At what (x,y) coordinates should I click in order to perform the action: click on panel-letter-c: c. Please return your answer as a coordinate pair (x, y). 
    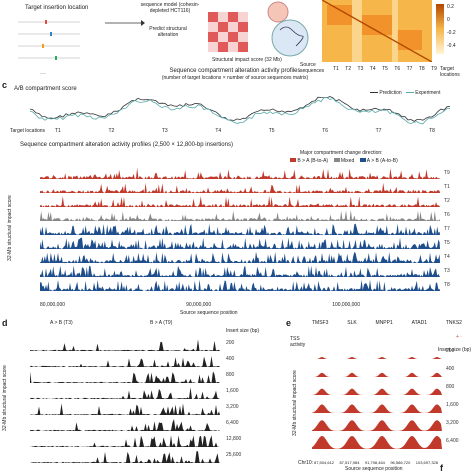
    Looking at the image, I should click on (5, 85).